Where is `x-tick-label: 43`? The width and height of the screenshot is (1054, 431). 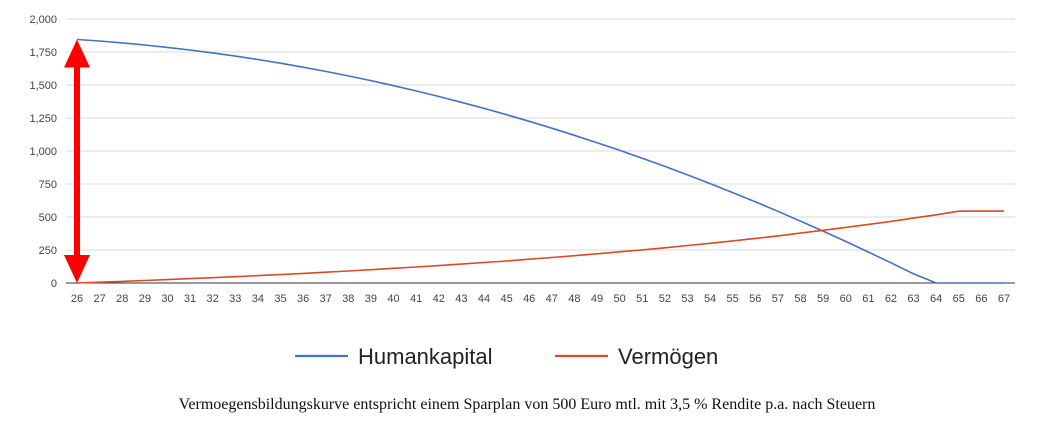 x-tick-label: 43 is located at coordinates (461, 299).